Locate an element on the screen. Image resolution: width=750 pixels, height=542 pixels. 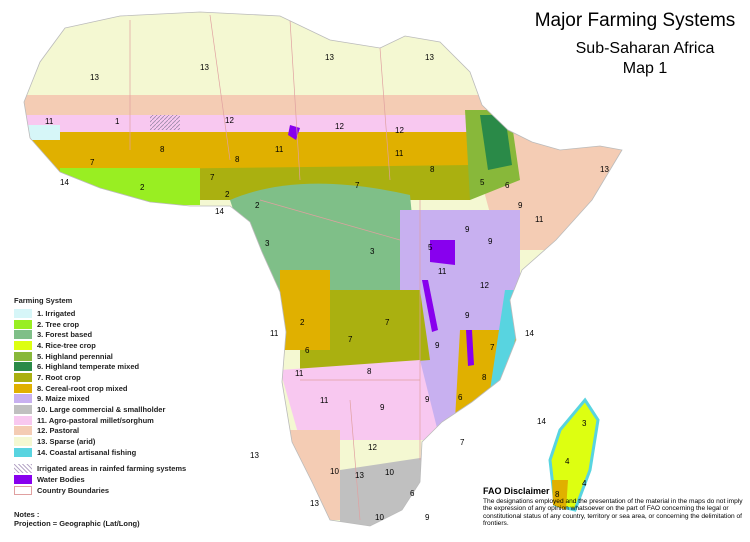
map-subtitle: Sub-Saharan Africa is located at coordinates (645, 48).